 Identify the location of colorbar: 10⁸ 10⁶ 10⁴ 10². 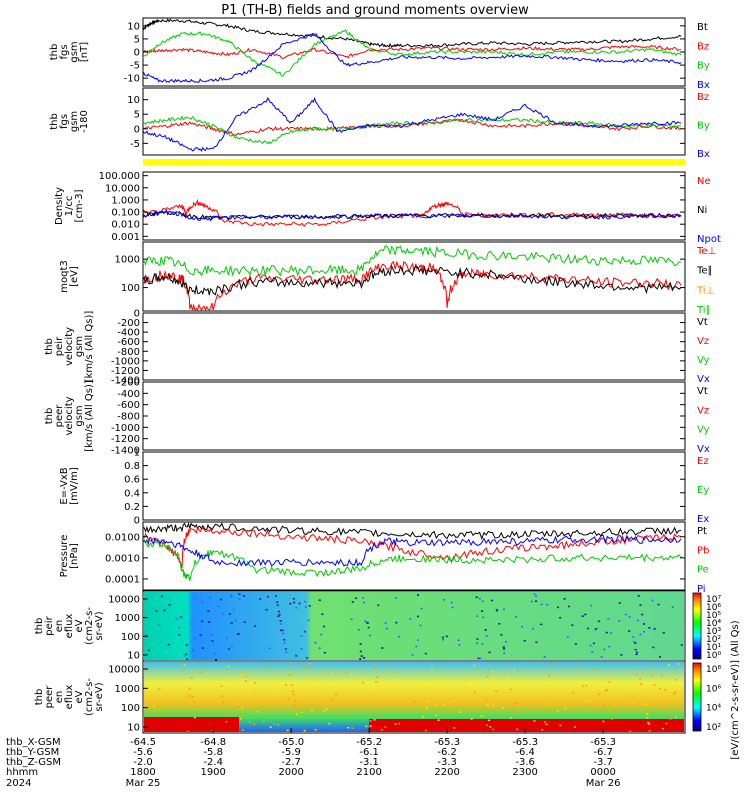
(706, 697).